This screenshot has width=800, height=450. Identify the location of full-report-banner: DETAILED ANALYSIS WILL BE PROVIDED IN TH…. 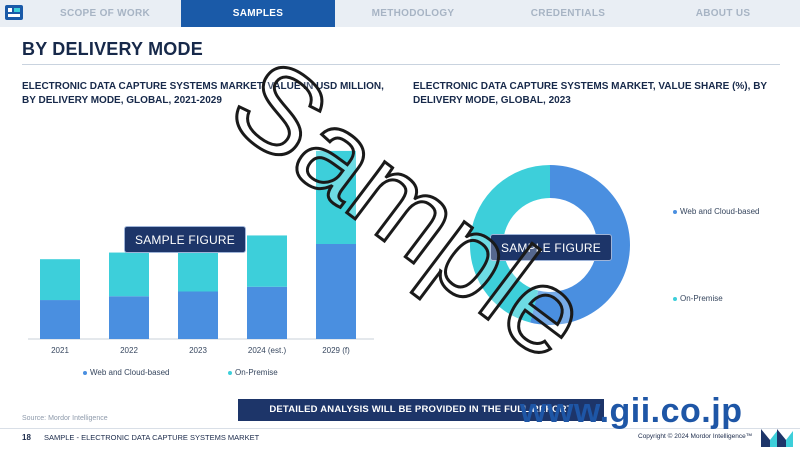
(421, 410).